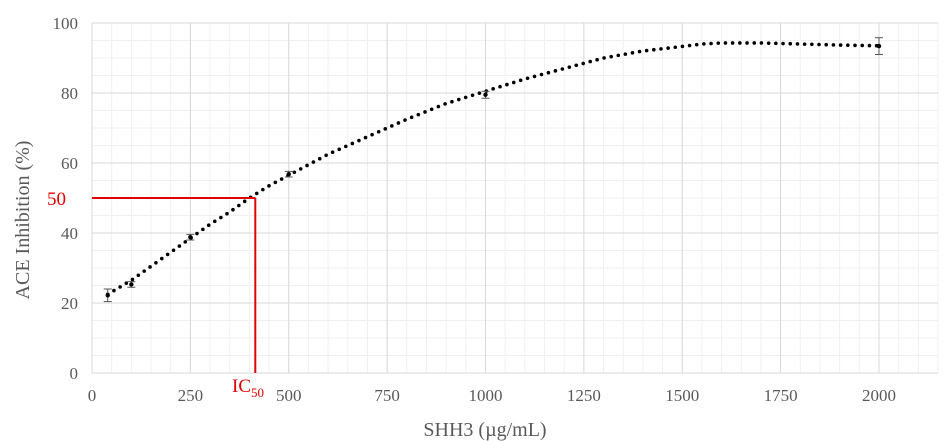  What do you see at coordinates (387, 395) in the screenshot?
I see `x-tick-label: 750` at bounding box center [387, 395].